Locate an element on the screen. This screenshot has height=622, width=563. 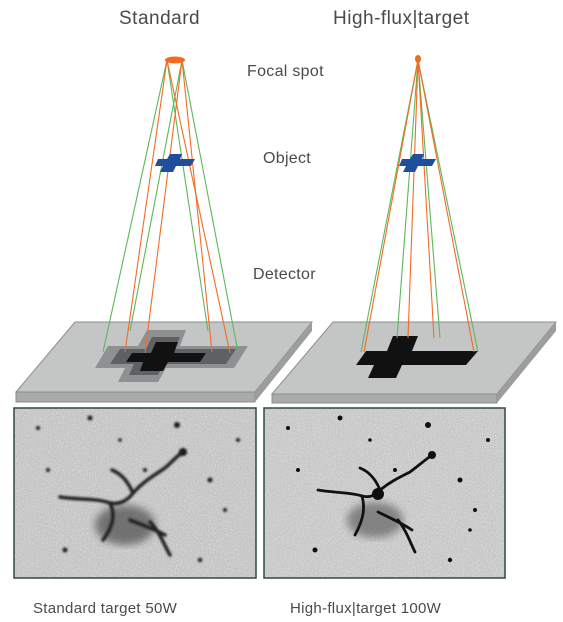
standard-caption: Standard target 50W is located at coordinates (105, 608).